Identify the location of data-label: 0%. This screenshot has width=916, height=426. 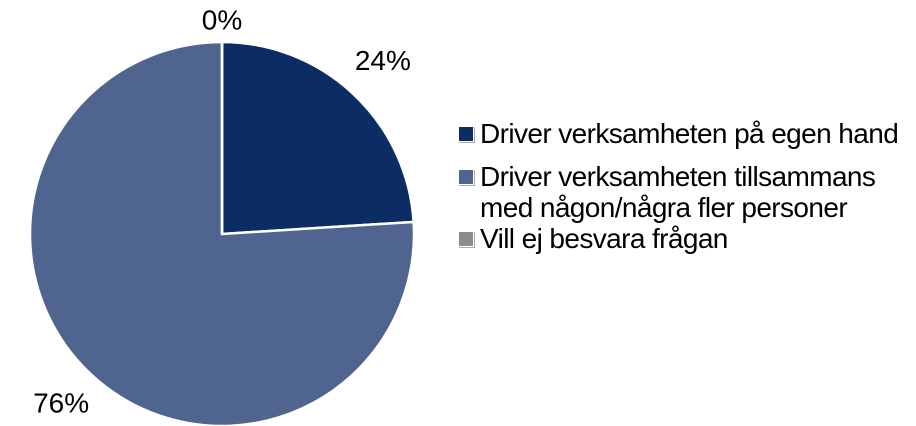
(222, 19).